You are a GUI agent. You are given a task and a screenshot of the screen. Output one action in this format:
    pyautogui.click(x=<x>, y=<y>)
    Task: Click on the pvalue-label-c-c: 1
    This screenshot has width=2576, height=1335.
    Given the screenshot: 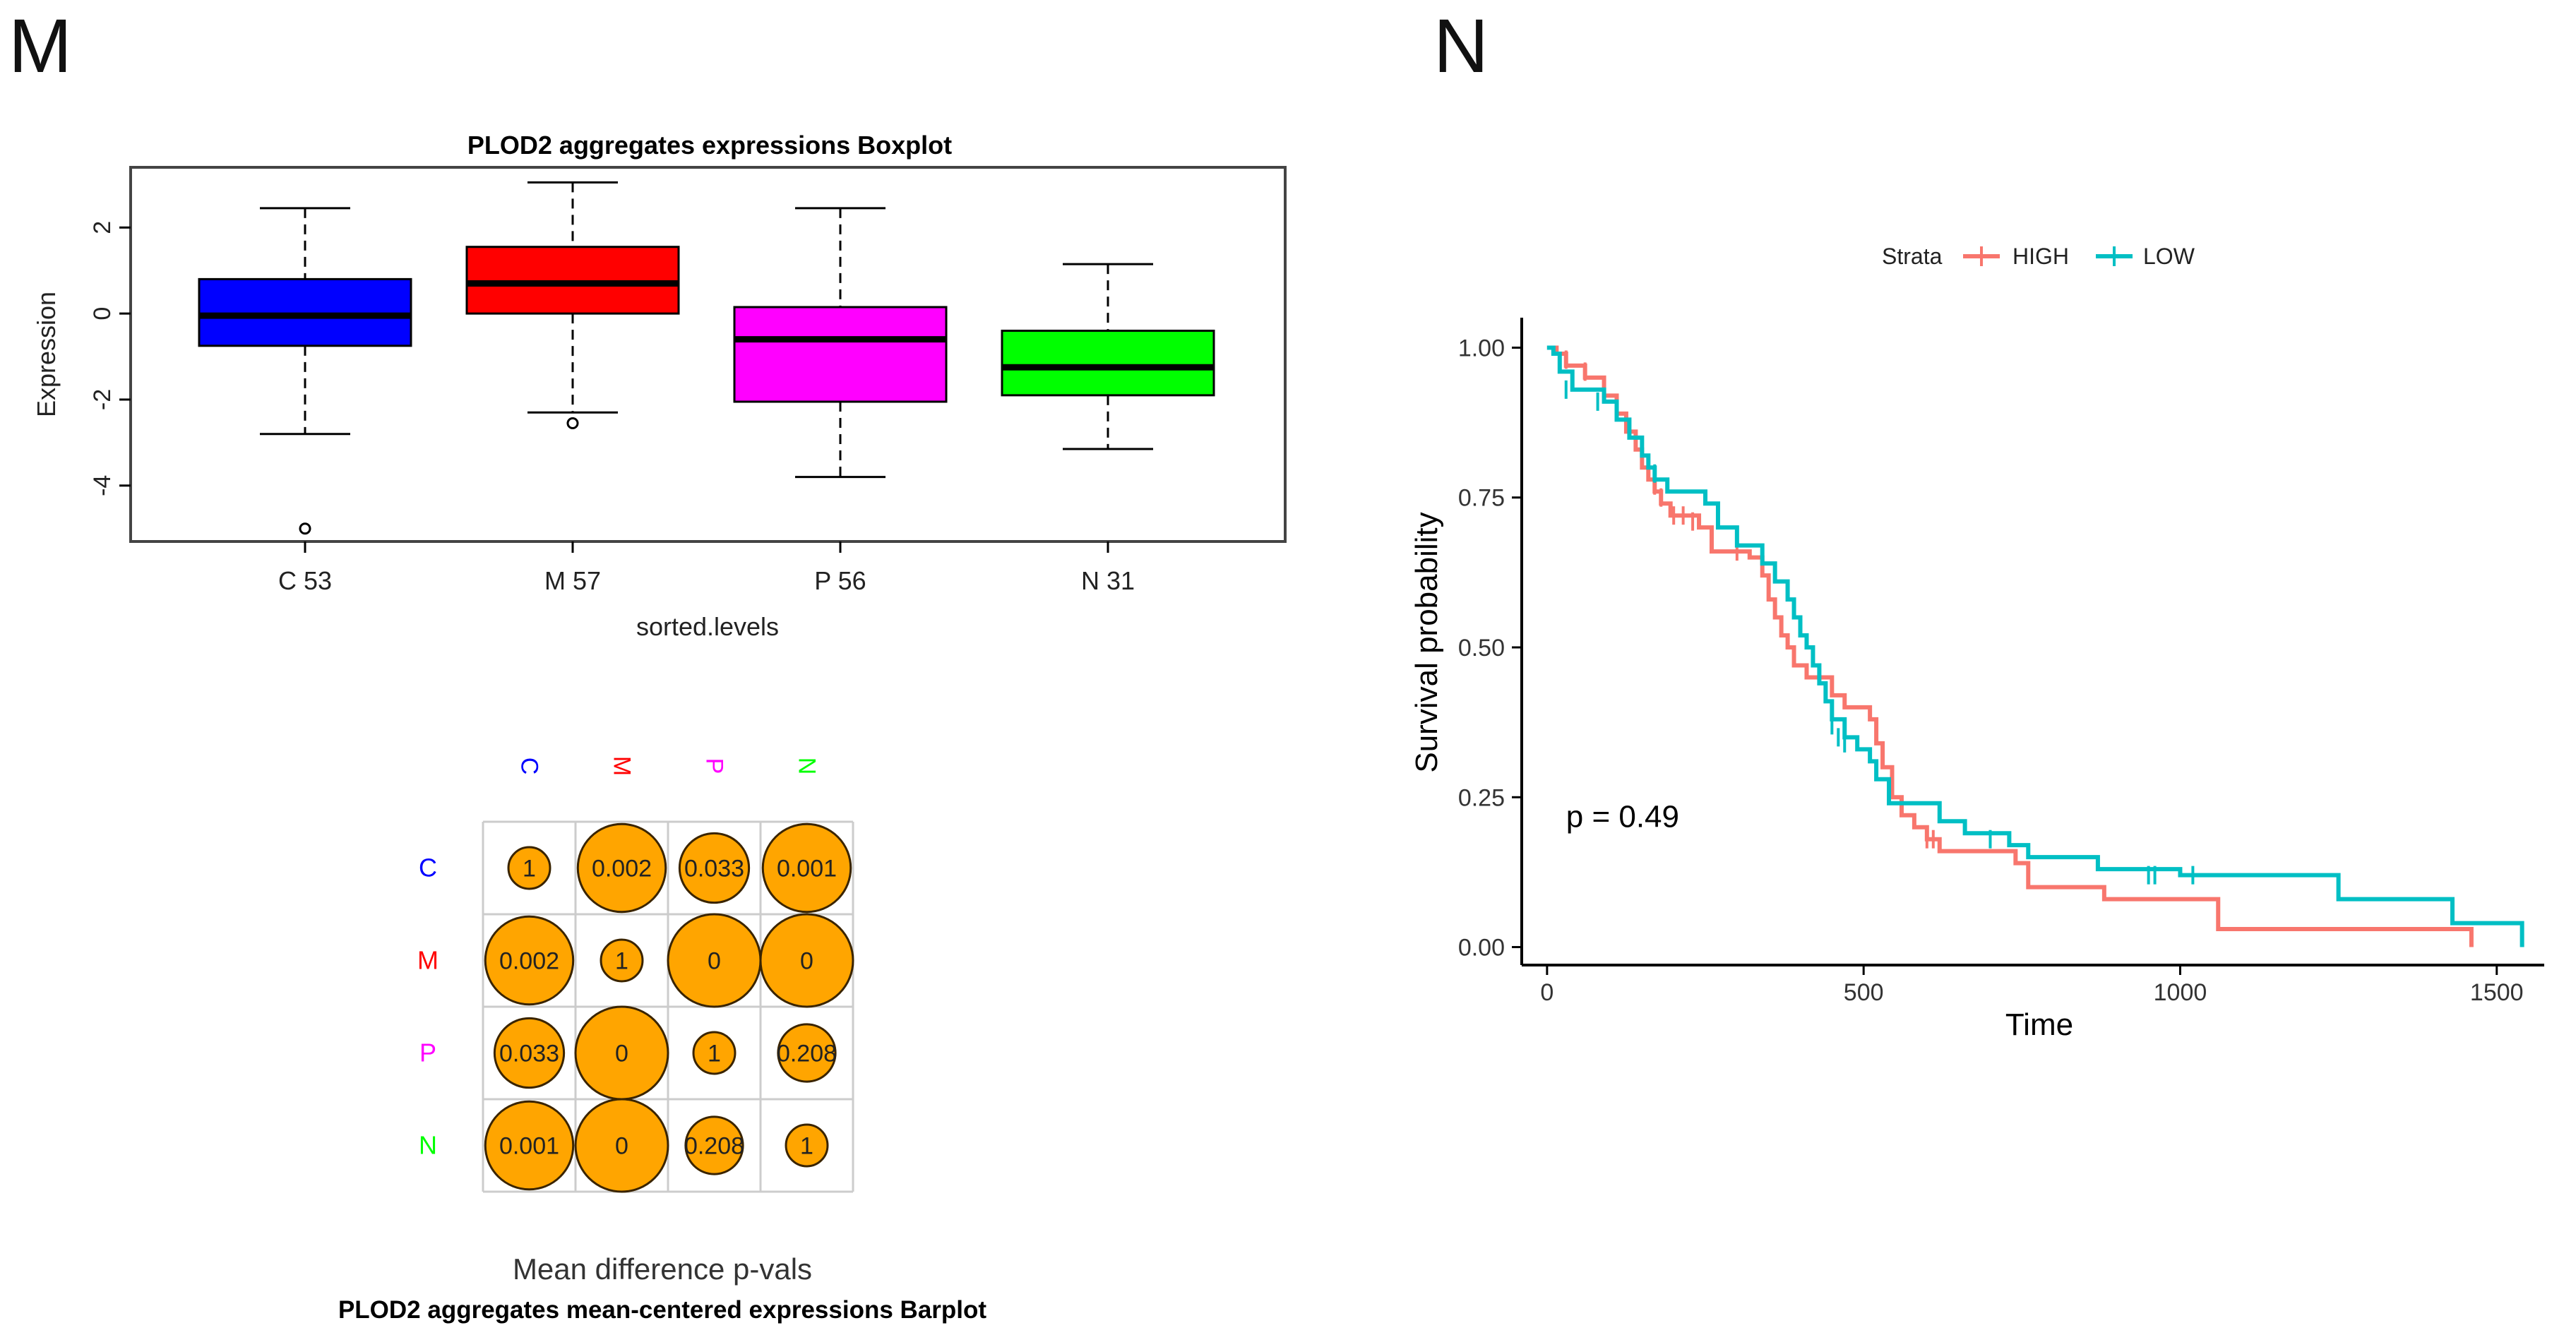 What is the action you would take?
    pyautogui.click(x=529, y=869)
    